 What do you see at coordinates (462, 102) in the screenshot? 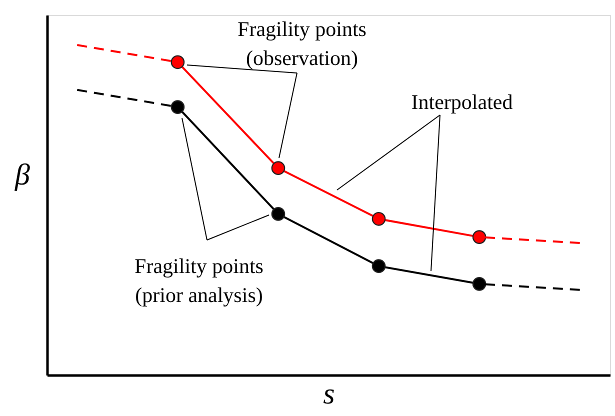
I see `annotation: Interpolated` at bounding box center [462, 102].